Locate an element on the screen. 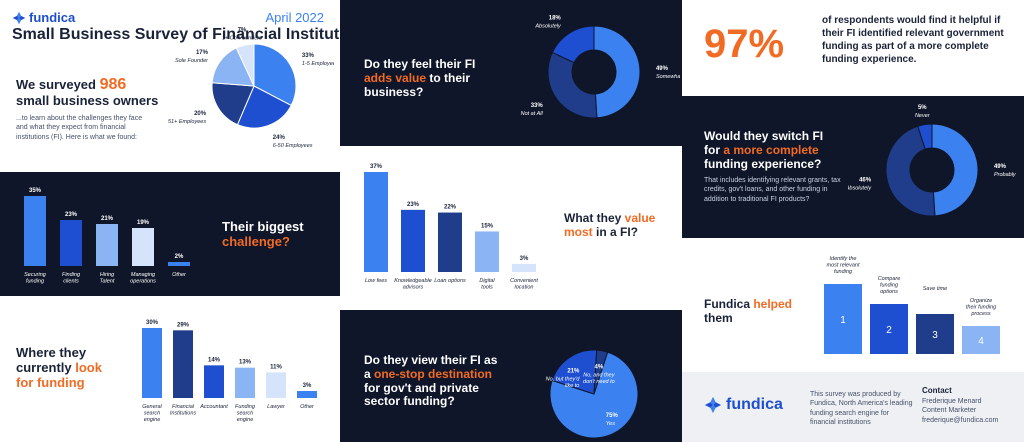 This screenshot has width=1024, height=442. step-label: Identify the most relevant funding is located at coordinates (842, 265).